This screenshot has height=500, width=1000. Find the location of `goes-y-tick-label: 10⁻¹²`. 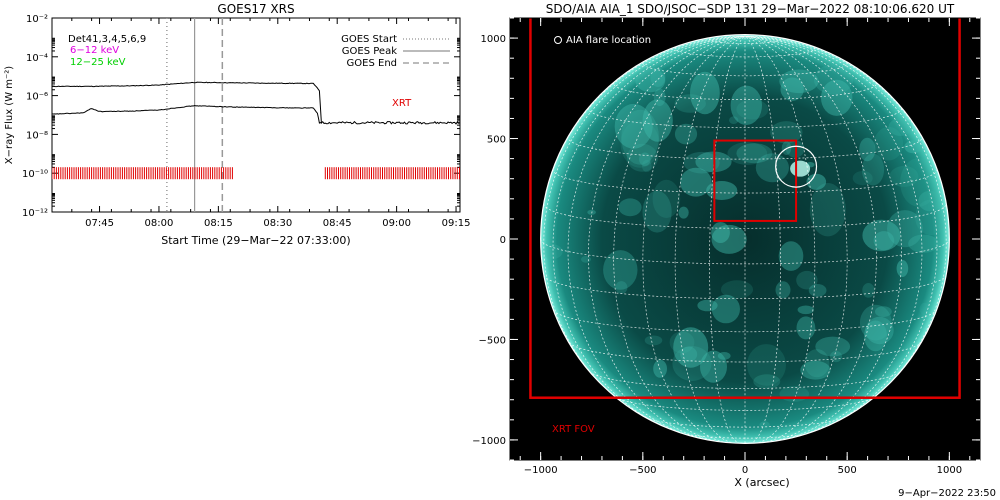

goes-y-tick-label: 10⁻¹² is located at coordinates (35, 213).